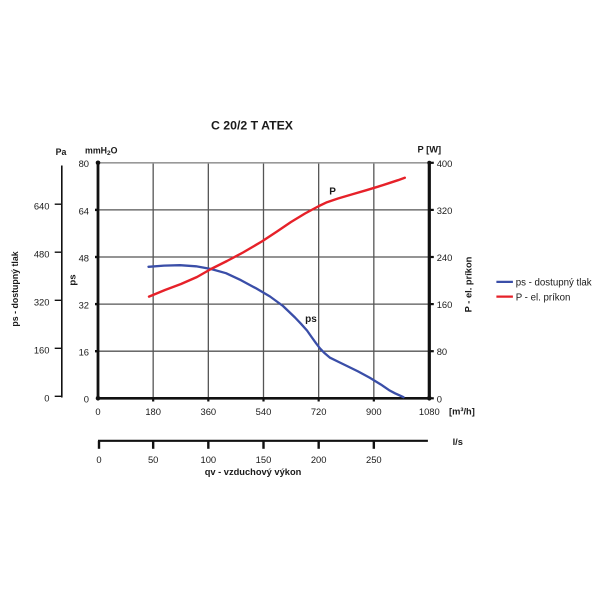  What do you see at coordinates (84, 210) in the screenshot?
I see `svg-text: 64` at bounding box center [84, 210].